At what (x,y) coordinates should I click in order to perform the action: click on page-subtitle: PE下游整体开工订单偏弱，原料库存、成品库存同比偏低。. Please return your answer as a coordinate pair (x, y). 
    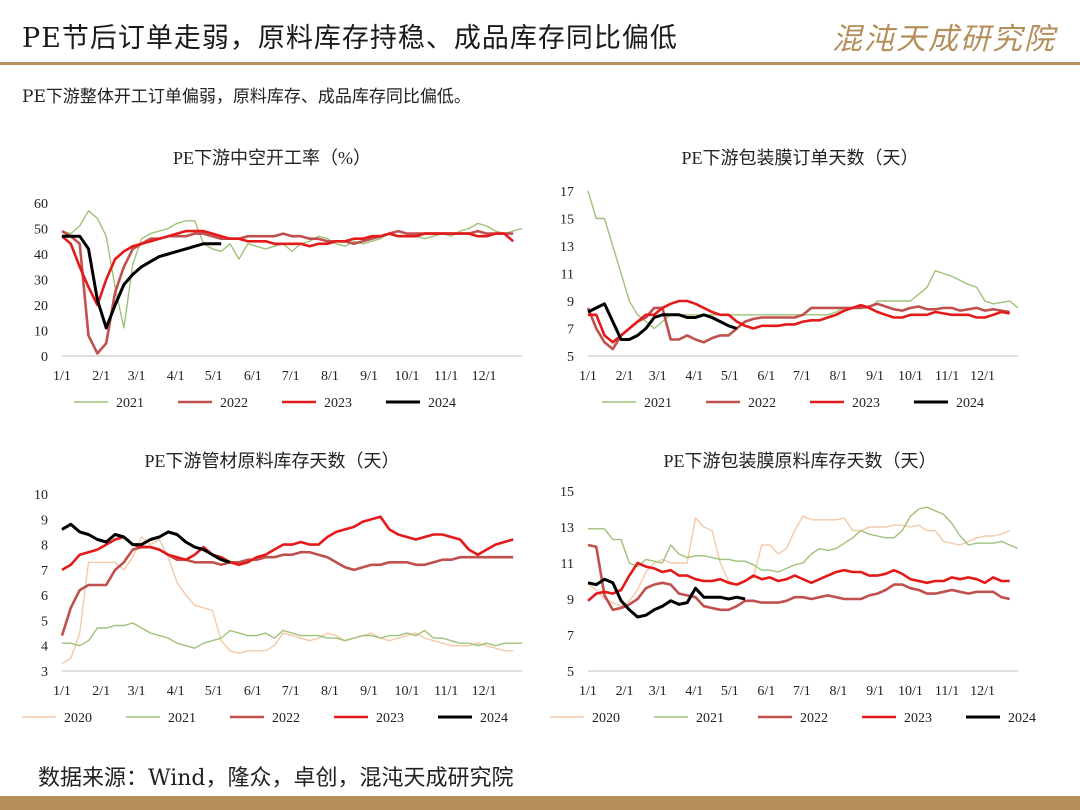
    Looking at the image, I should click on (246, 97).